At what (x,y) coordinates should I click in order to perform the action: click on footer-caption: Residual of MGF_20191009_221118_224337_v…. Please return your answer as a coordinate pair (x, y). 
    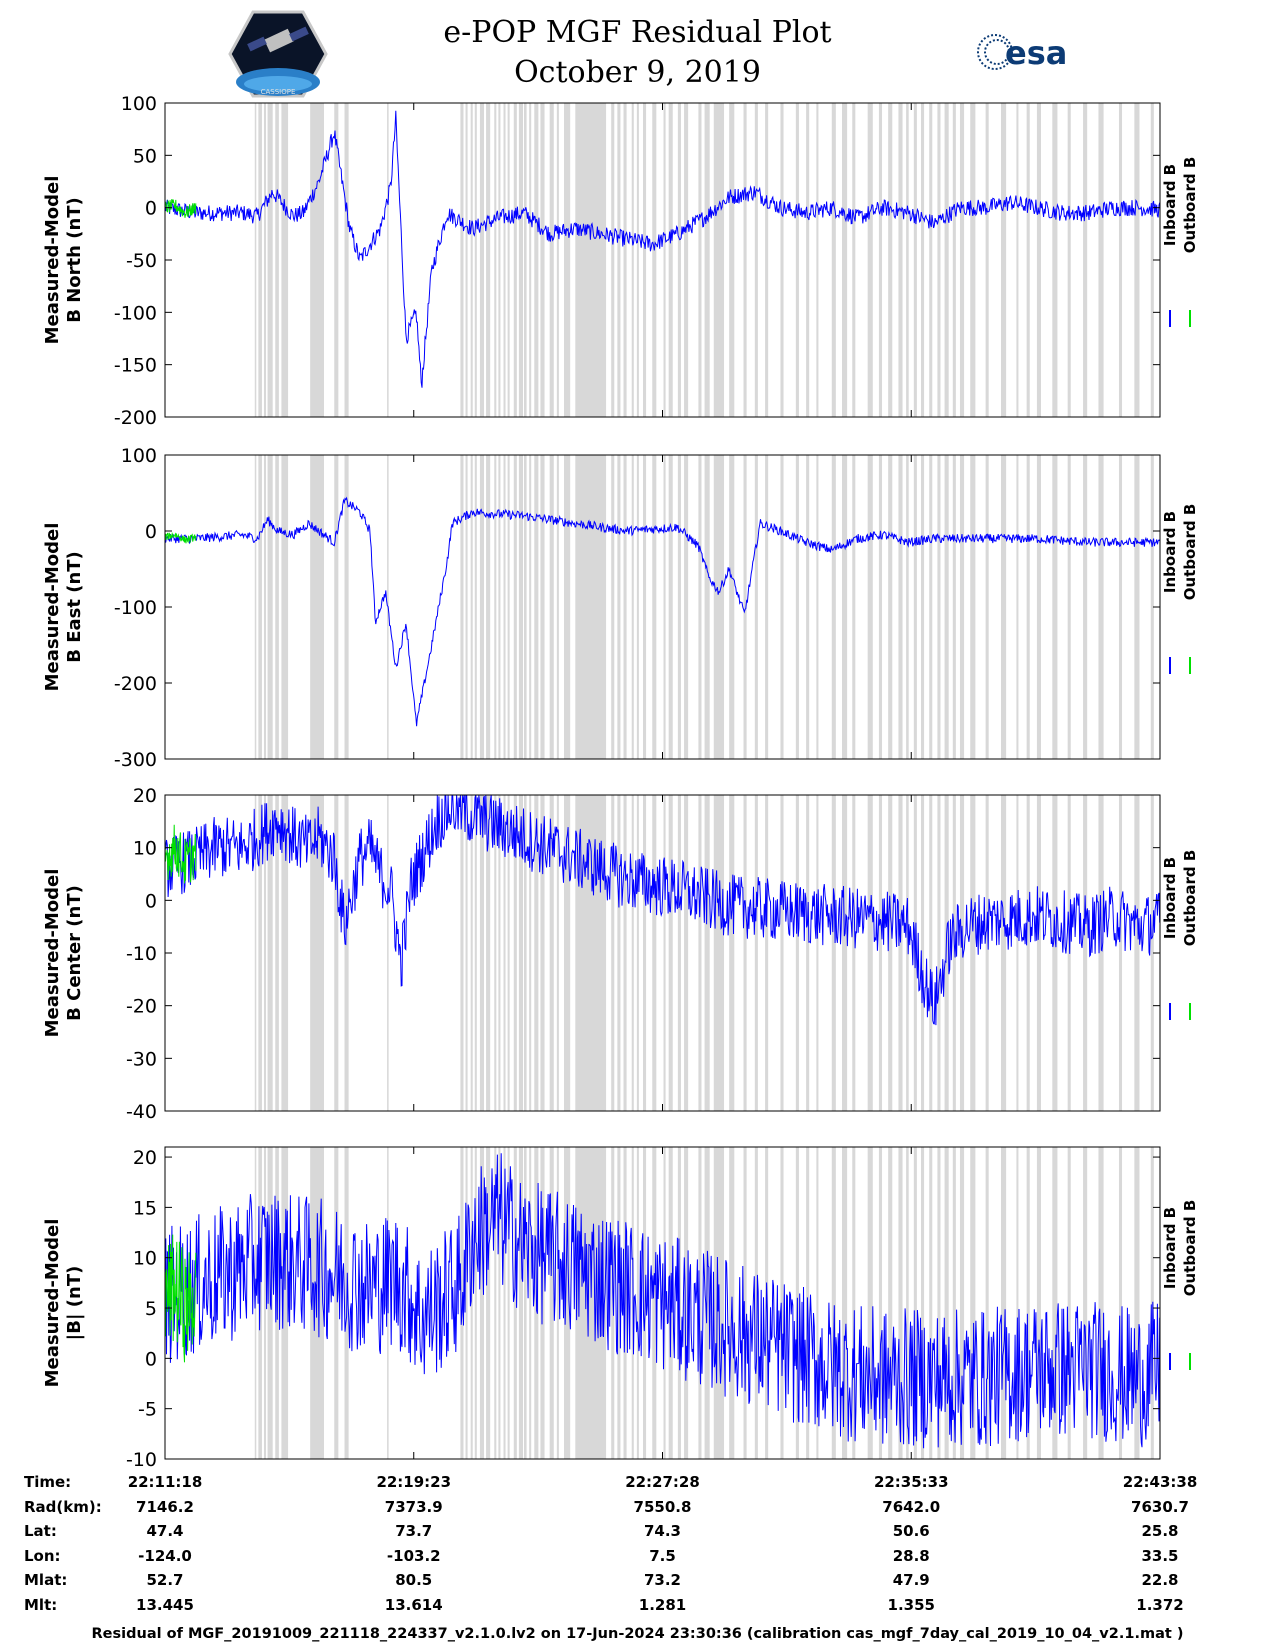
    Looking at the image, I should click on (637, 1634).